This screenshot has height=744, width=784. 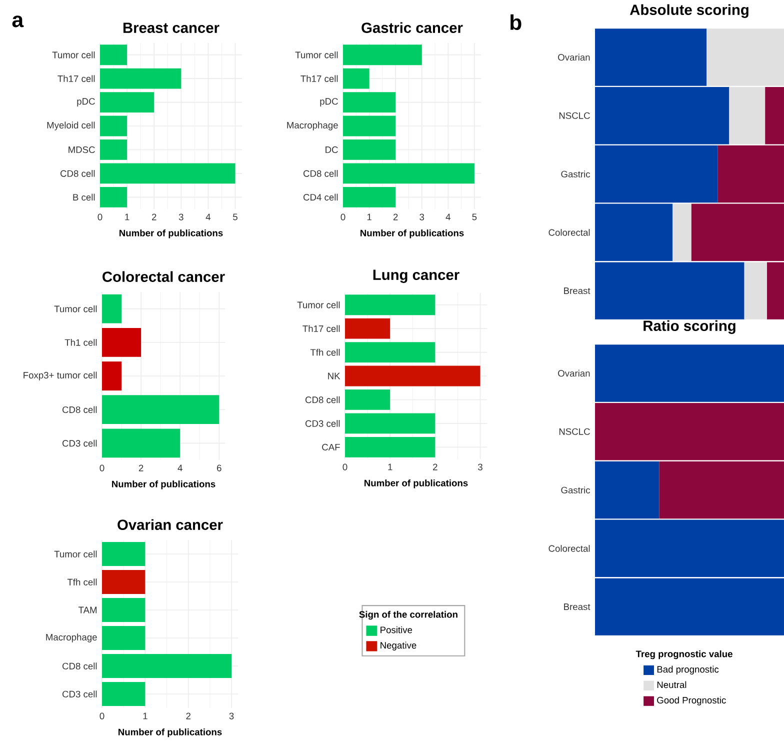 I want to click on y-tick-label: Breast, so click(x=577, y=291).